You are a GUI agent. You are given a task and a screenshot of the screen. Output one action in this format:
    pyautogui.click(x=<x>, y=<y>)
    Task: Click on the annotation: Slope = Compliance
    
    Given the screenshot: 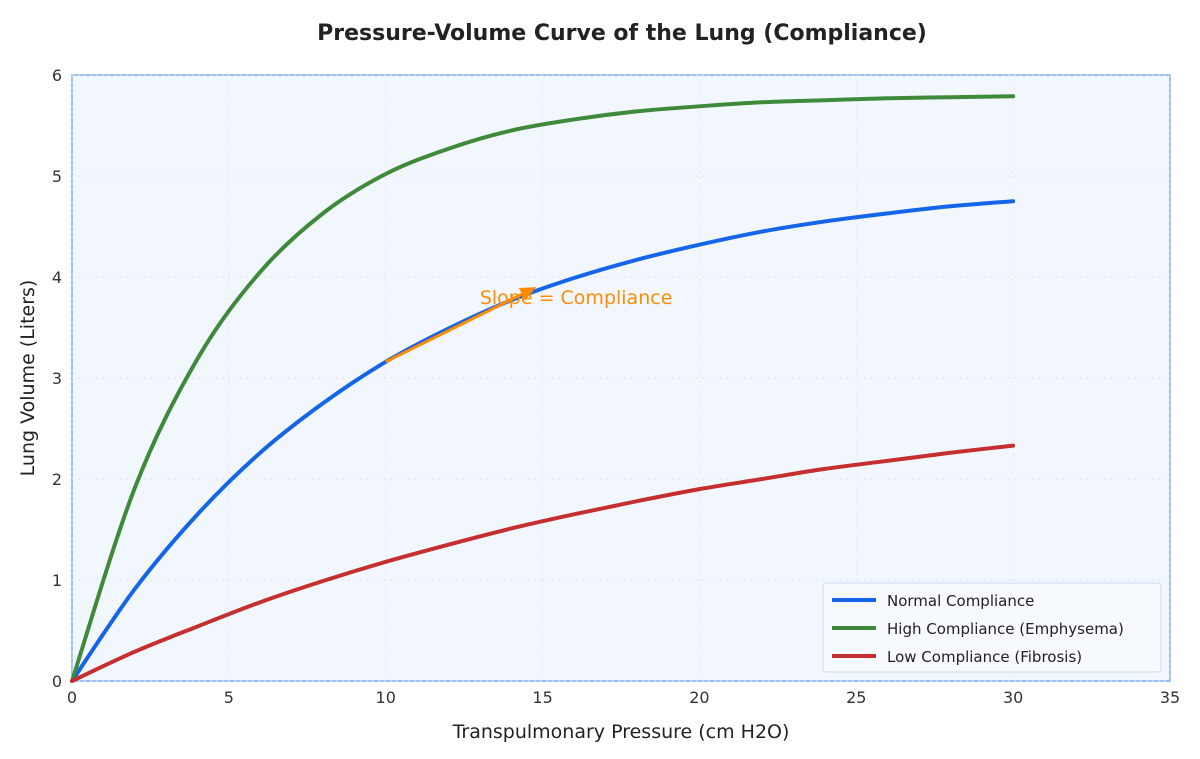 What is the action you would take?
    pyautogui.click(x=529, y=325)
    